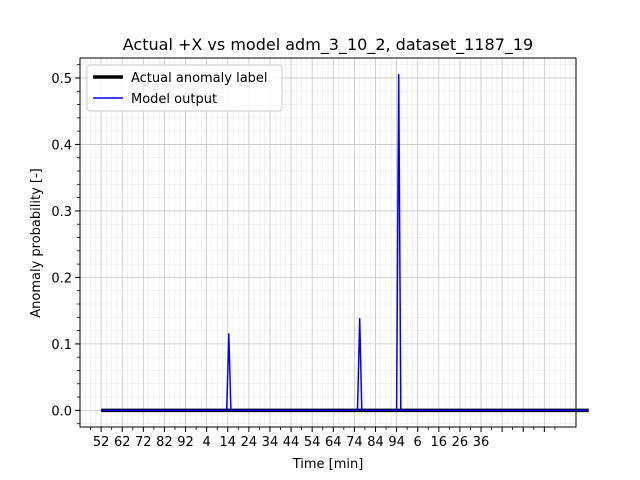 This screenshot has height=480, width=640. What do you see at coordinates (481, 442) in the screenshot?
I see `x-tick-label: 36` at bounding box center [481, 442].